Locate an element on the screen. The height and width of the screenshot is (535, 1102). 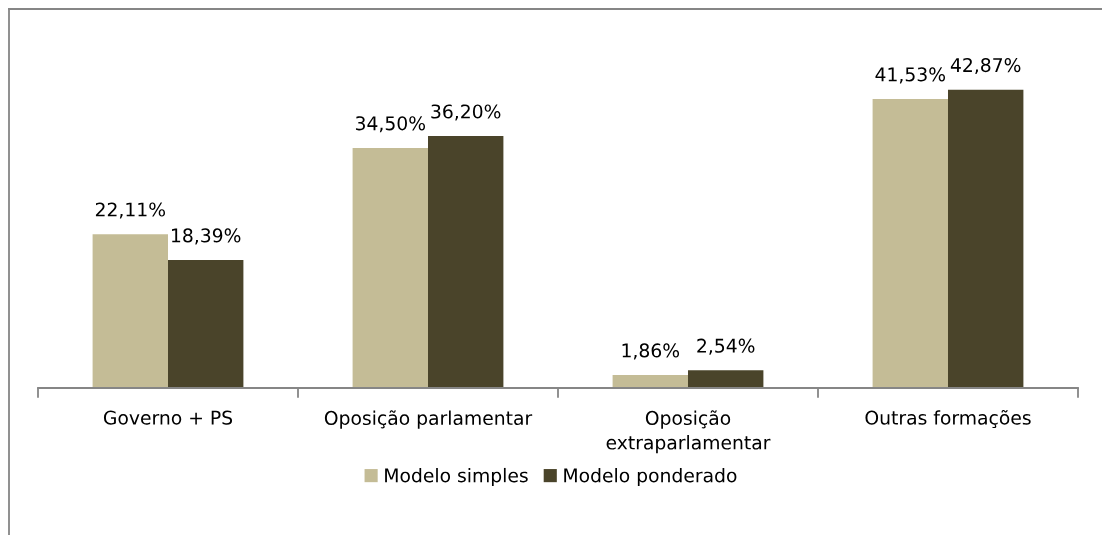
data-label: 18,39% is located at coordinates (206, 236).